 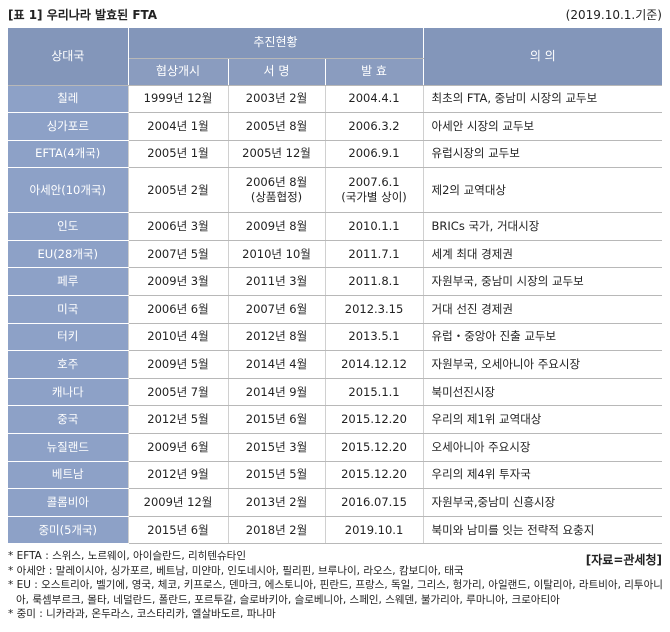 I want to click on table-cell: 최초의 FTA, 중남미 시장의 교두보, so click(x=542, y=99).